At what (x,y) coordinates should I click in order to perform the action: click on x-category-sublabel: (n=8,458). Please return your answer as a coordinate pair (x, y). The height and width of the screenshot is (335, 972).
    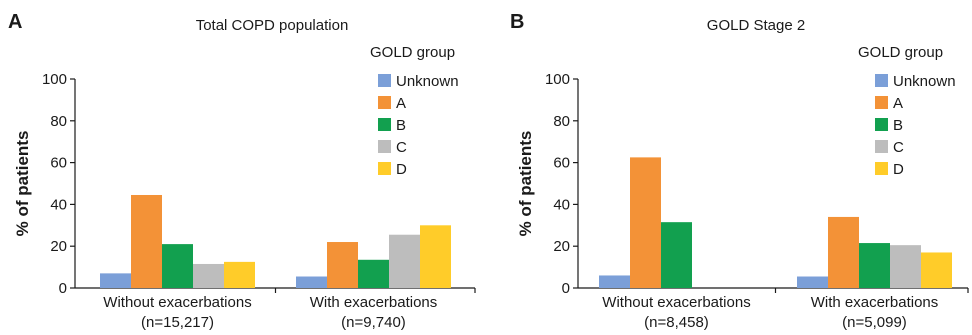
    Looking at the image, I should click on (676, 322).